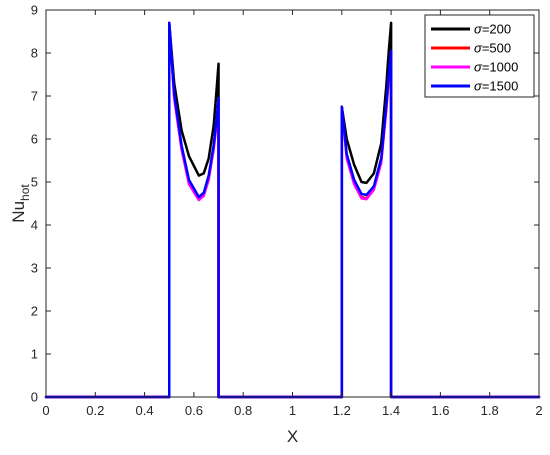 This screenshot has width=550, height=455. Describe the element at coordinates (34, 10) in the screenshot. I see `y-tick-label: 9` at that location.